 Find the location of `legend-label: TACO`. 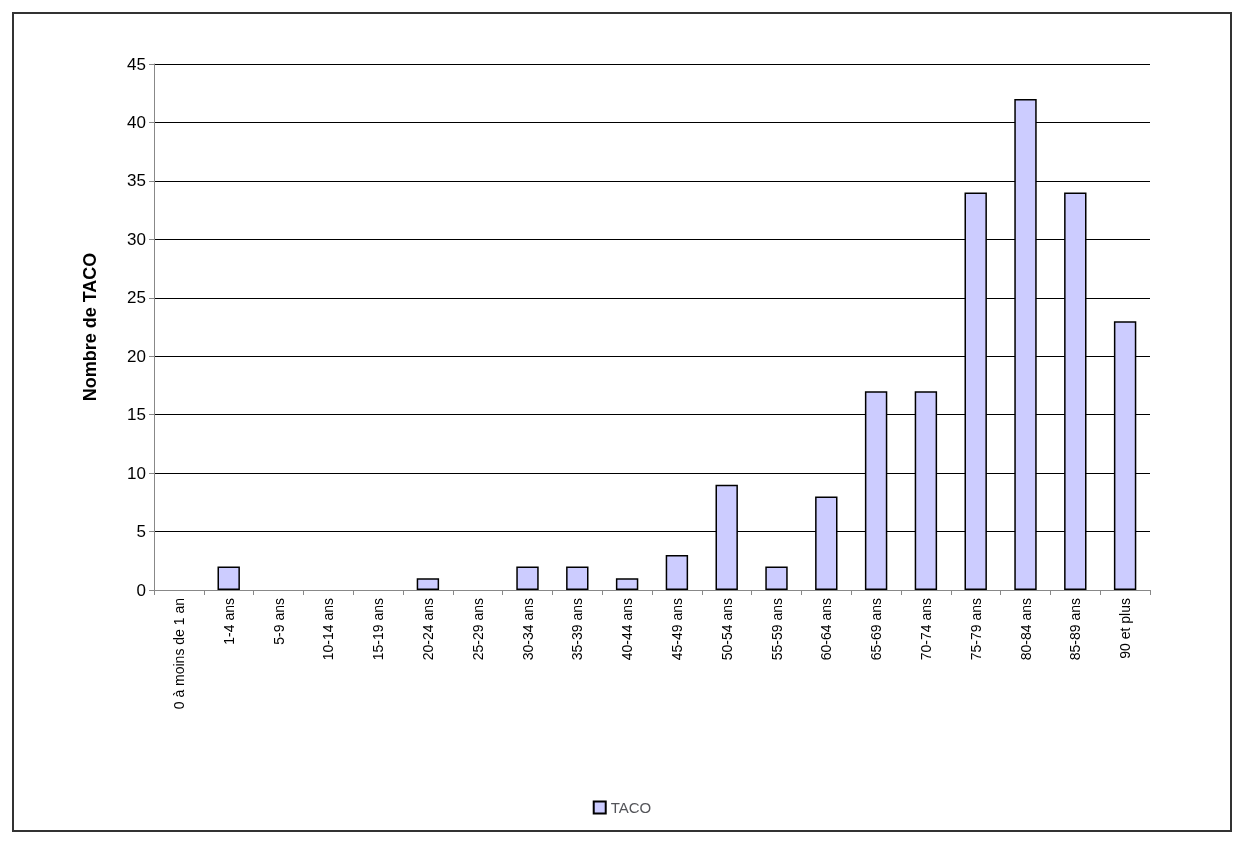

legend-label: TACO is located at coordinates (631, 807).